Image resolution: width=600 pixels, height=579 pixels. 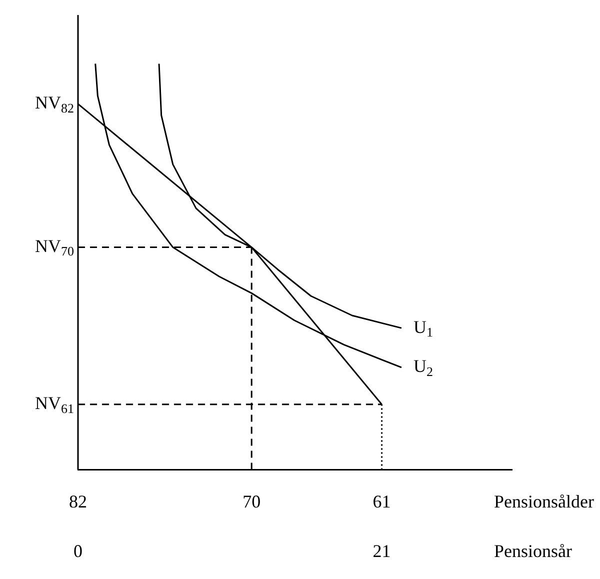 What do you see at coordinates (381, 550) in the screenshot?
I see `x2-tick-label: 21` at bounding box center [381, 550].